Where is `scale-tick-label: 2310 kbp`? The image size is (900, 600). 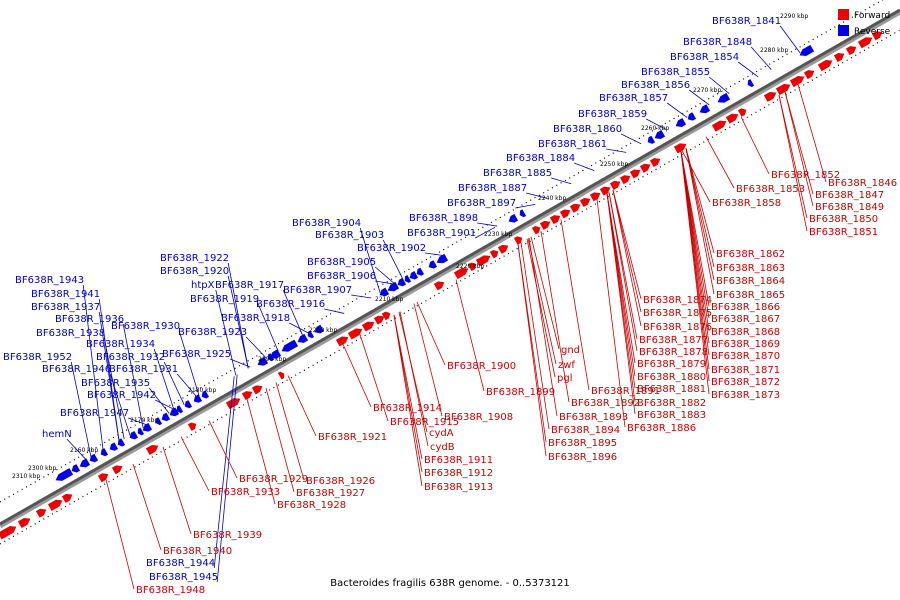 scale-tick-label: 2310 kbp is located at coordinates (26, 476).